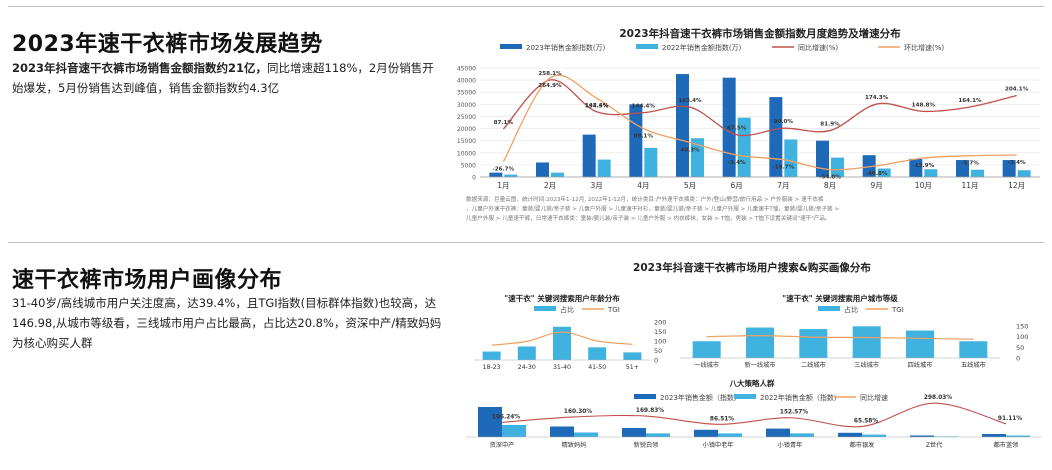 The height and width of the screenshot is (470, 1052). What do you see at coordinates (1017, 163) in the screenshot?
I see `trend-mom-label: -3.4%` at bounding box center [1017, 163].